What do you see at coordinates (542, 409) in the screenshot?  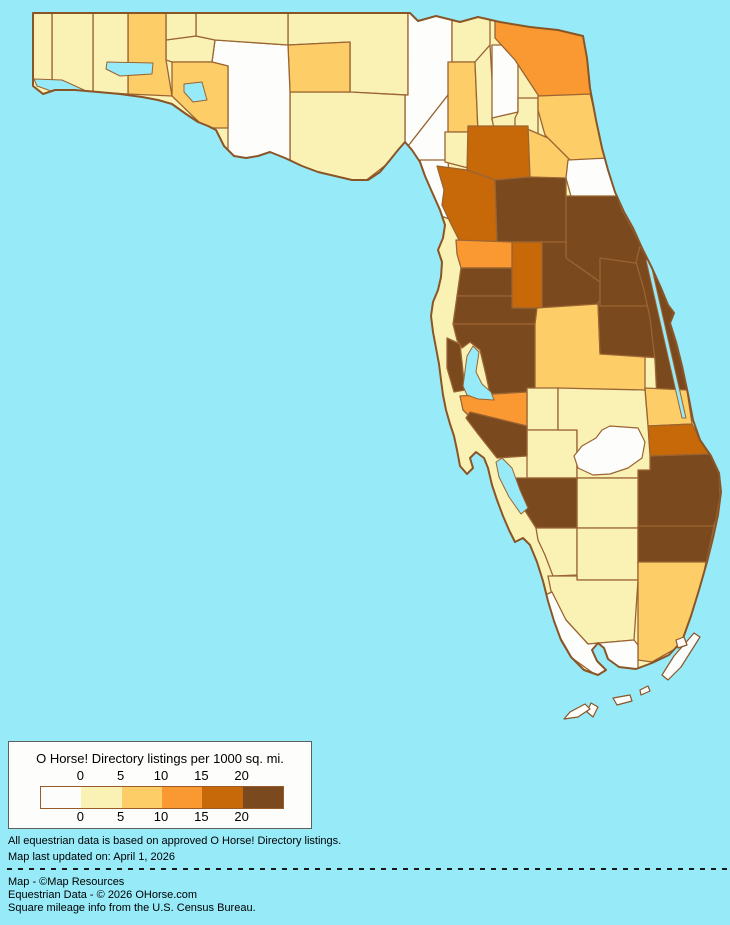 I see `county-hardee` at bounding box center [542, 409].